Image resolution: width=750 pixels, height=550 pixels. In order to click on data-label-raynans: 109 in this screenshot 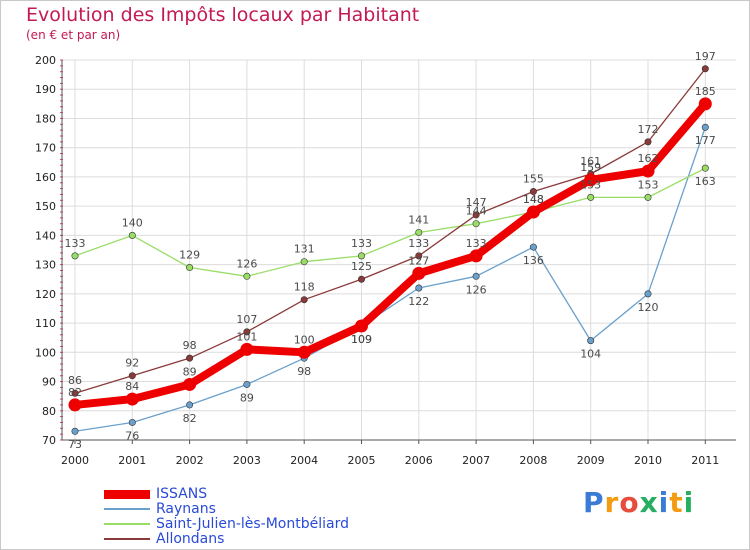, I will do `click(361, 339)`.